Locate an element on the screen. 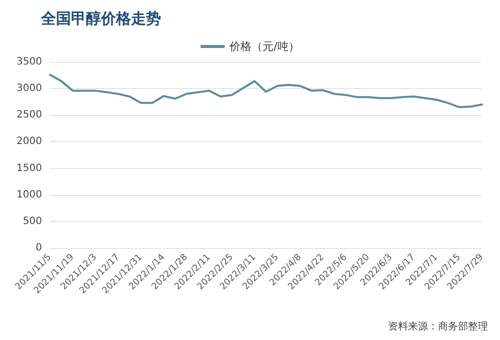 Image resolution: width=500 pixels, height=340 pixels. y-tick-label: 1500 is located at coordinates (29, 168).